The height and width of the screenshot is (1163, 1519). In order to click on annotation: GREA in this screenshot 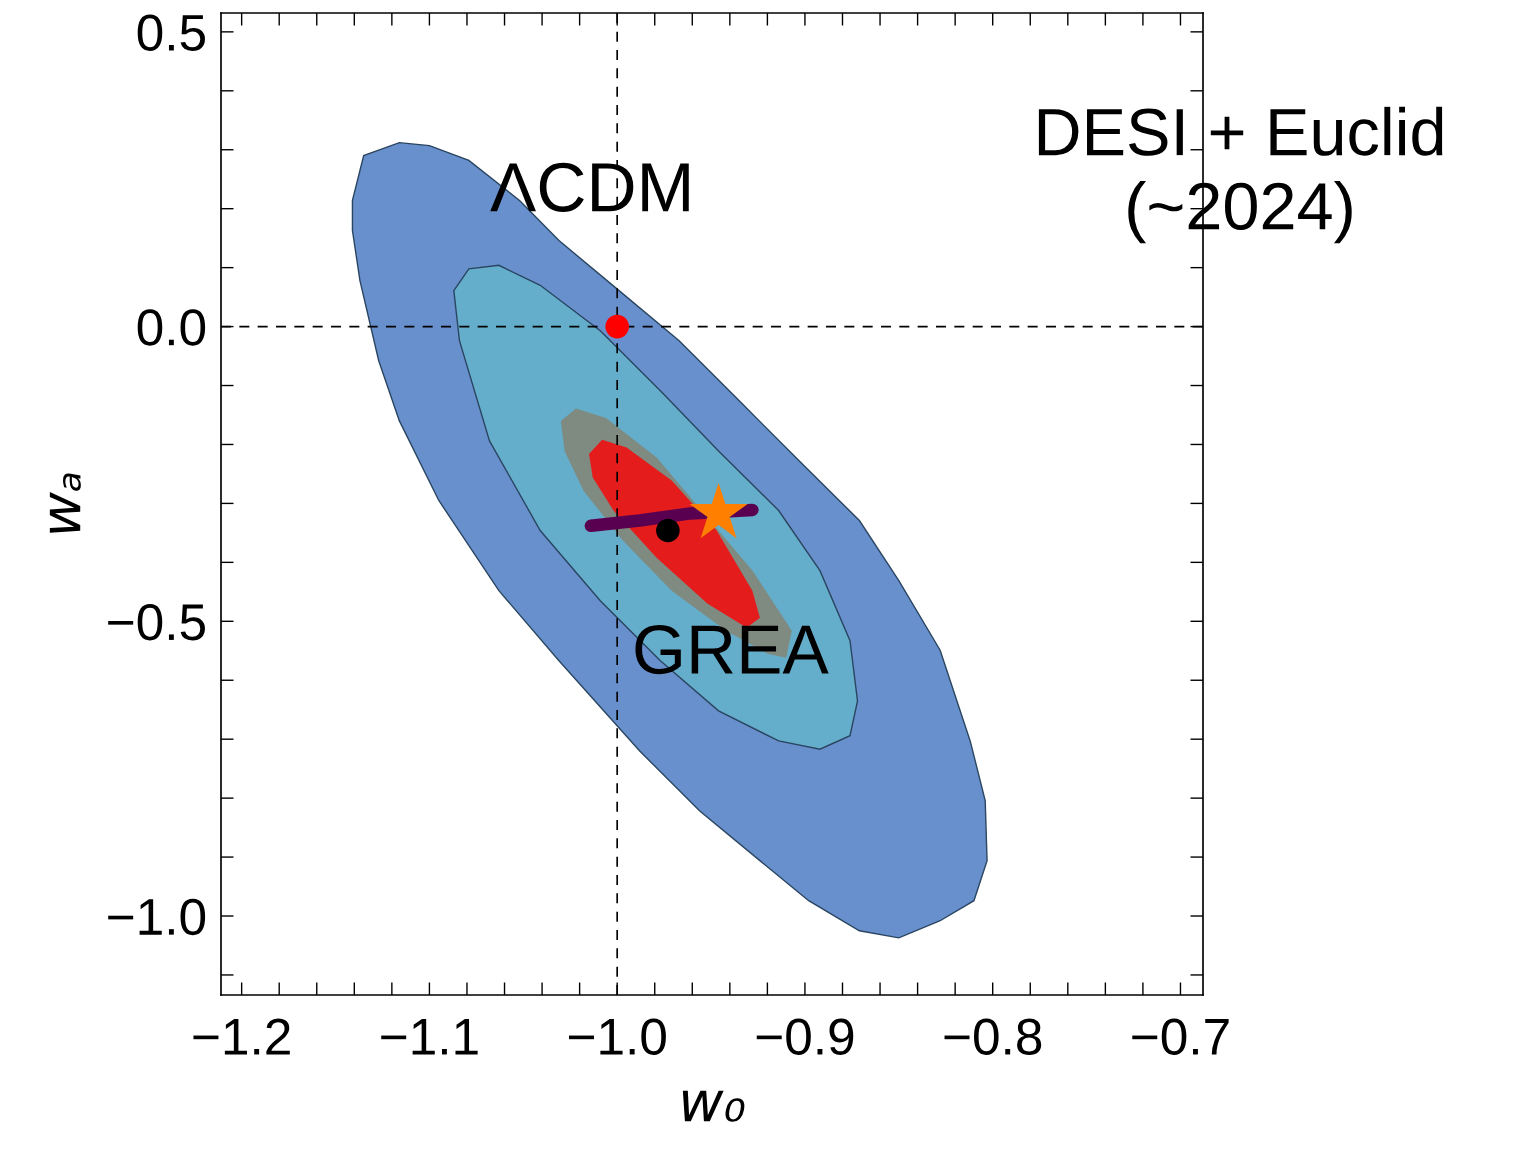, I will do `click(732, 649)`.